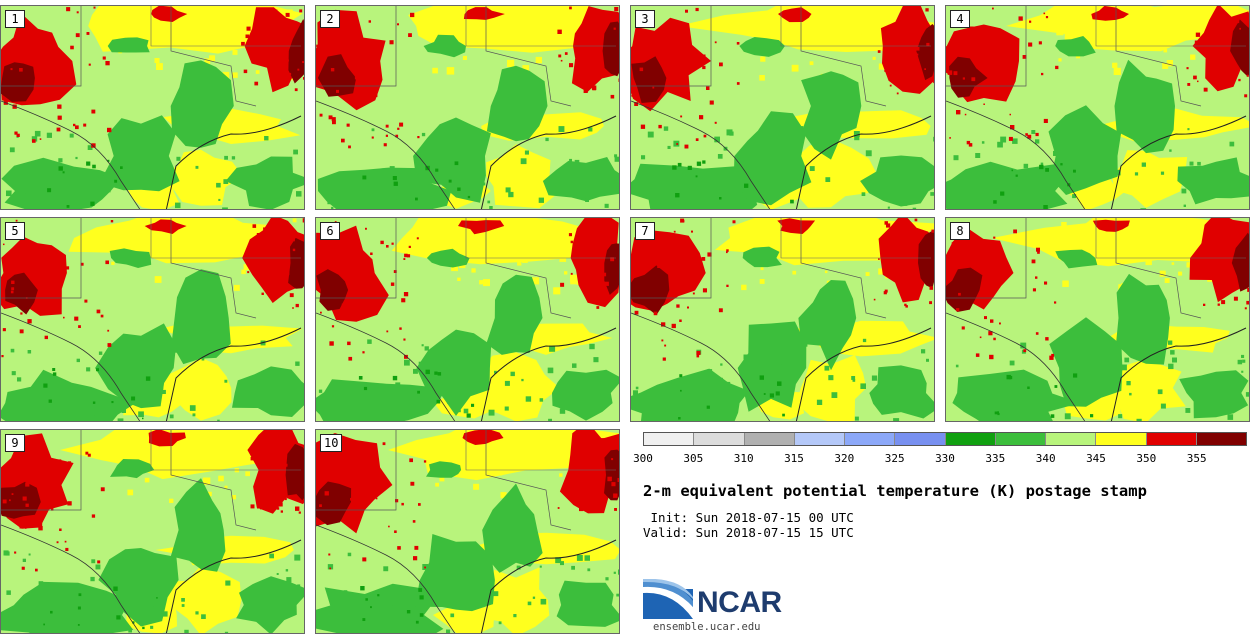 This screenshot has height=635, width=1260. I want to click on postage-stamp-map: 7, so click(782, 319).